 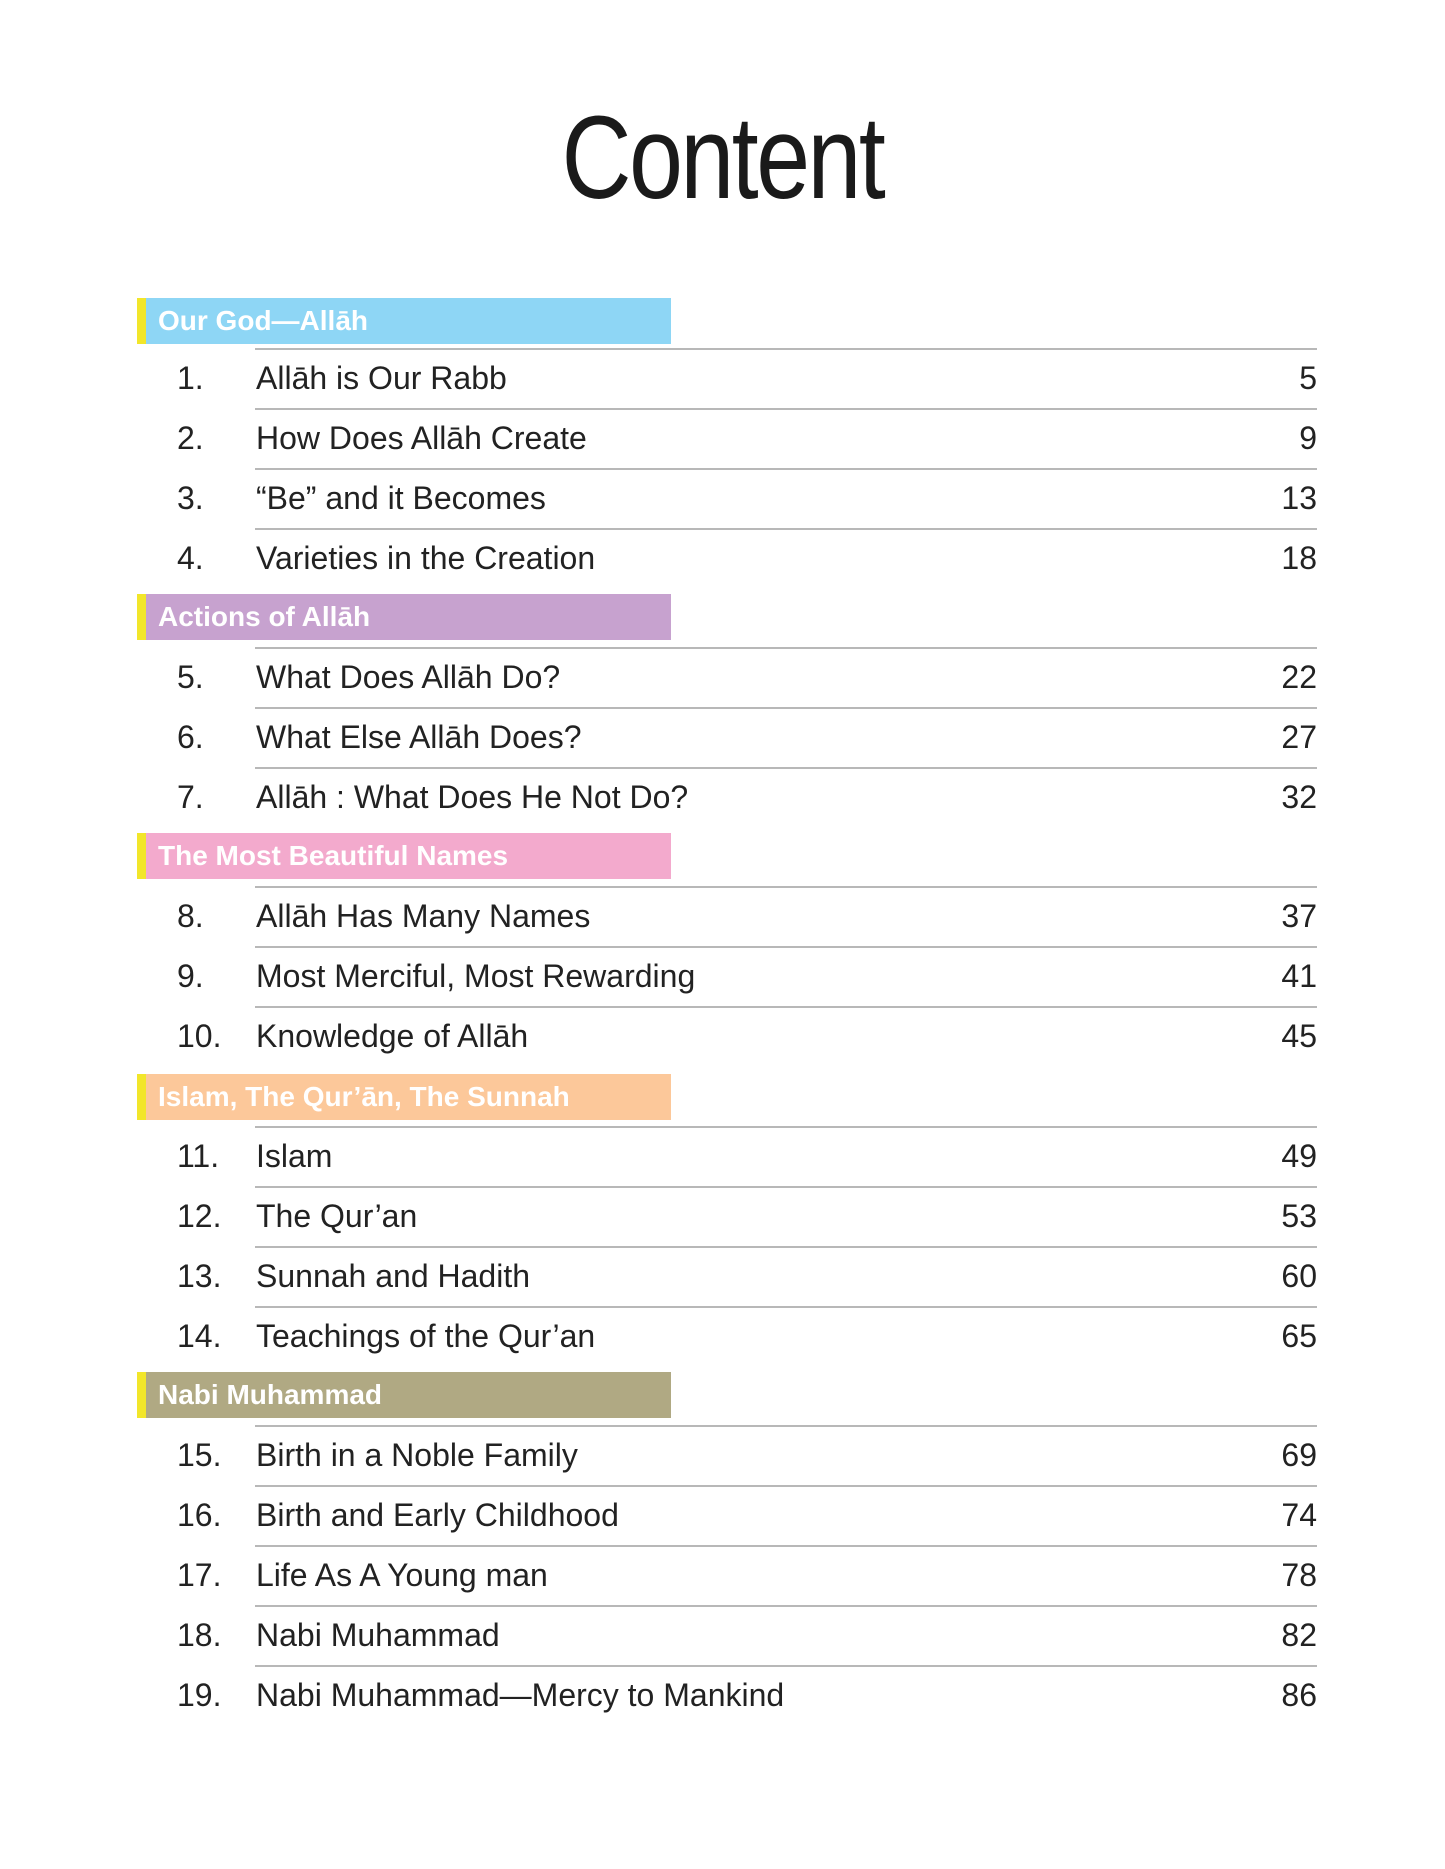 I want to click on entry-number: 19., so click(x=199, y=1695).